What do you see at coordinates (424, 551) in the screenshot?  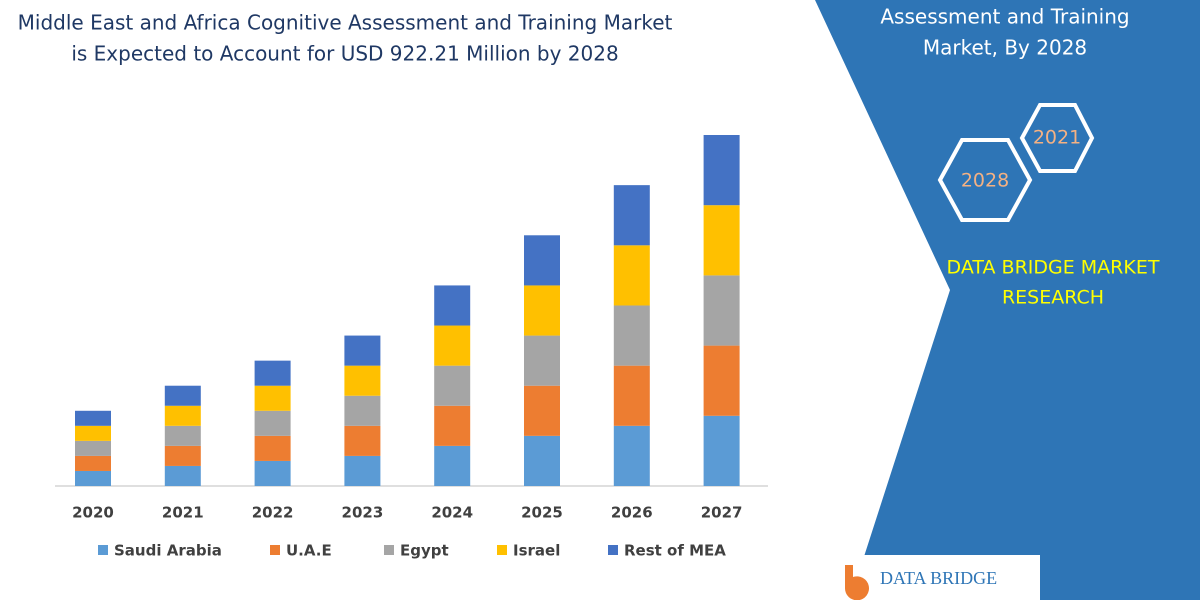 I see `legend-label: Egypt` at bounding box center [424, 551].